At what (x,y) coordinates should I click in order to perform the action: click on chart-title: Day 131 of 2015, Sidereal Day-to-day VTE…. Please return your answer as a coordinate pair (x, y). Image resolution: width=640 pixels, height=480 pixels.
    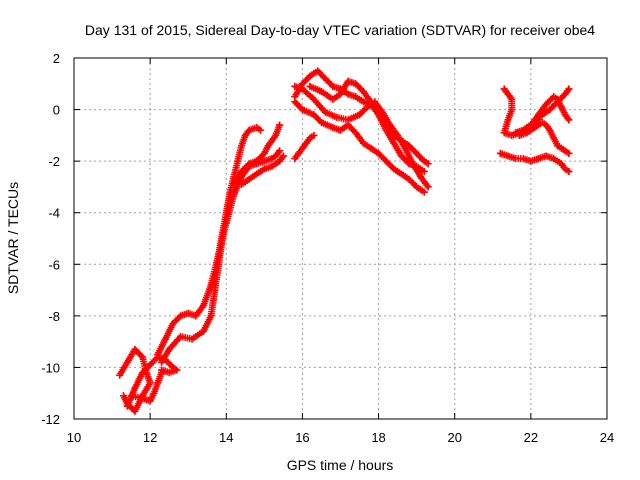
    Looking at the image, I should click on (340, 30).